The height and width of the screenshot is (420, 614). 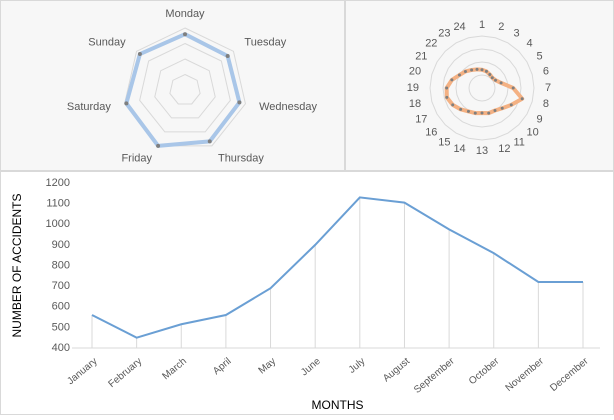 What do you see at coordinates (421, 56) in the screenshot?
I see `category-label: 21` at bounding box center [421, 56].